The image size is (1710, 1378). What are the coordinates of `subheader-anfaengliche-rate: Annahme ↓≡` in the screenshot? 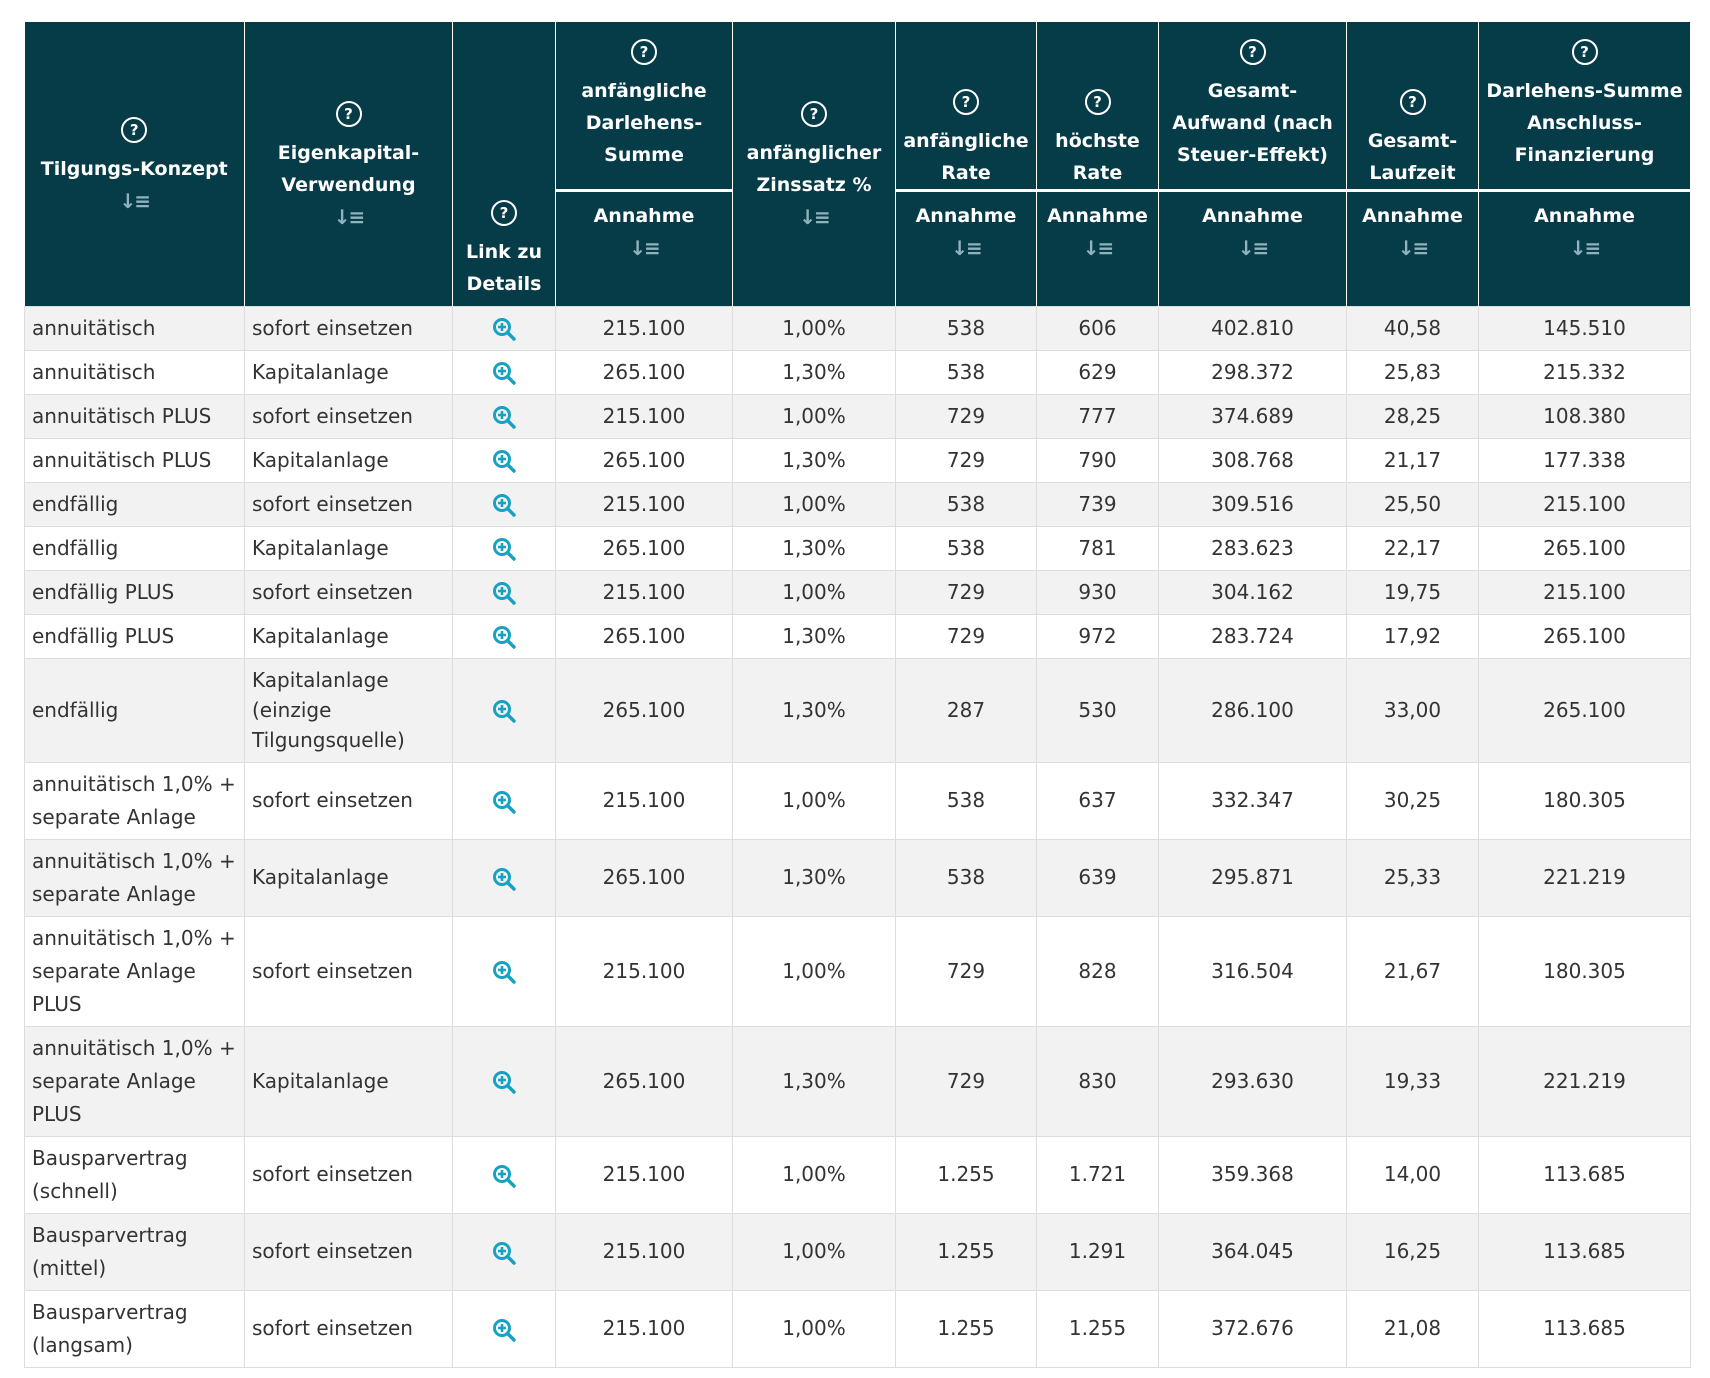 It's located at (966, 247).